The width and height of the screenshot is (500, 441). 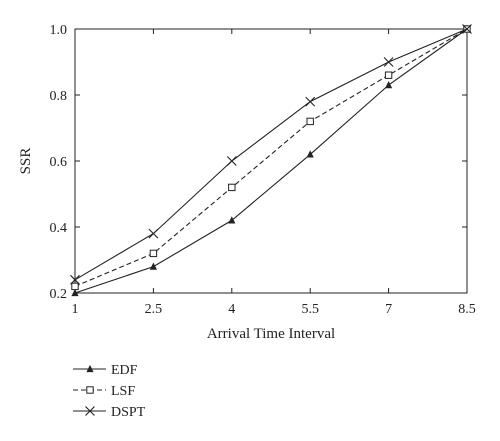 I want to click on legend-item-edf: EDF, so click(x=105, y=370).